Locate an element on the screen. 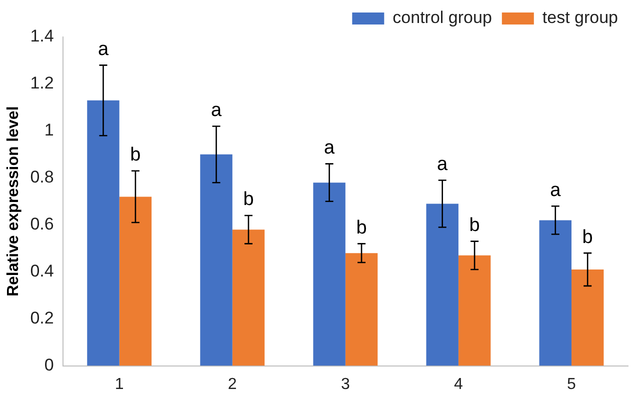 The image size is (643, 397). y-tick-label: 0.8 is located at coordinates (42, 177).